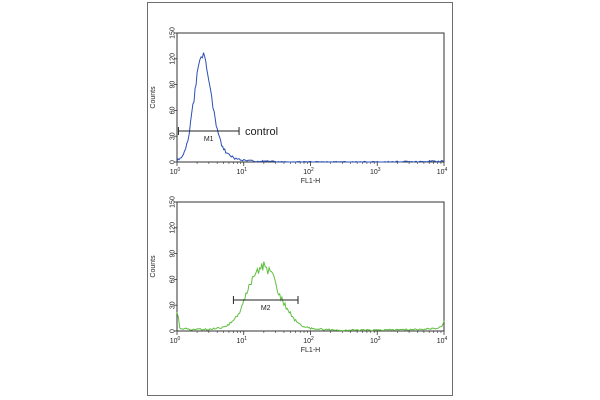 This screenshot has height=400, width=600. Describe the element at coordinates (209, 139) in the screenshot. I see `gate-label: M1` at that location.